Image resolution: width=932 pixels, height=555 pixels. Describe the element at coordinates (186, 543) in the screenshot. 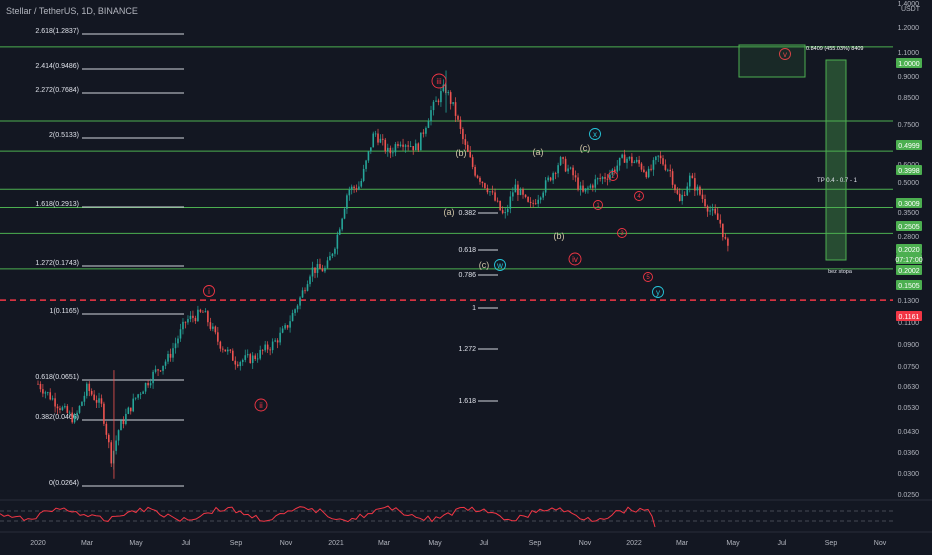

I see `x-tick-label: Jul` at that location.